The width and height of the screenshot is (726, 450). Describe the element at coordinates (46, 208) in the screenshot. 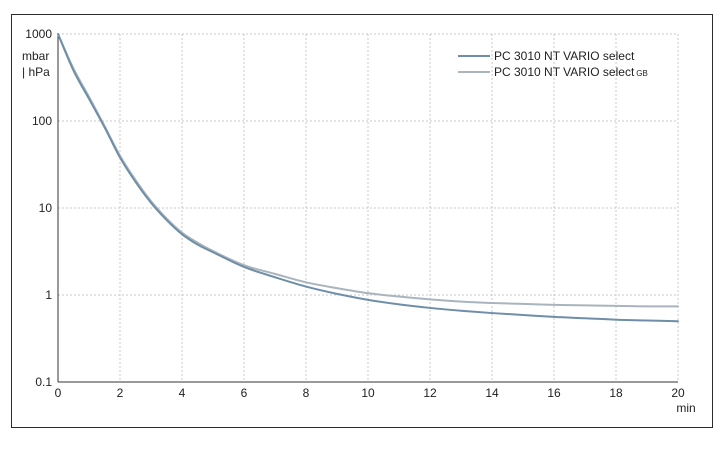

I see `y-tick-label: 10` at that location.